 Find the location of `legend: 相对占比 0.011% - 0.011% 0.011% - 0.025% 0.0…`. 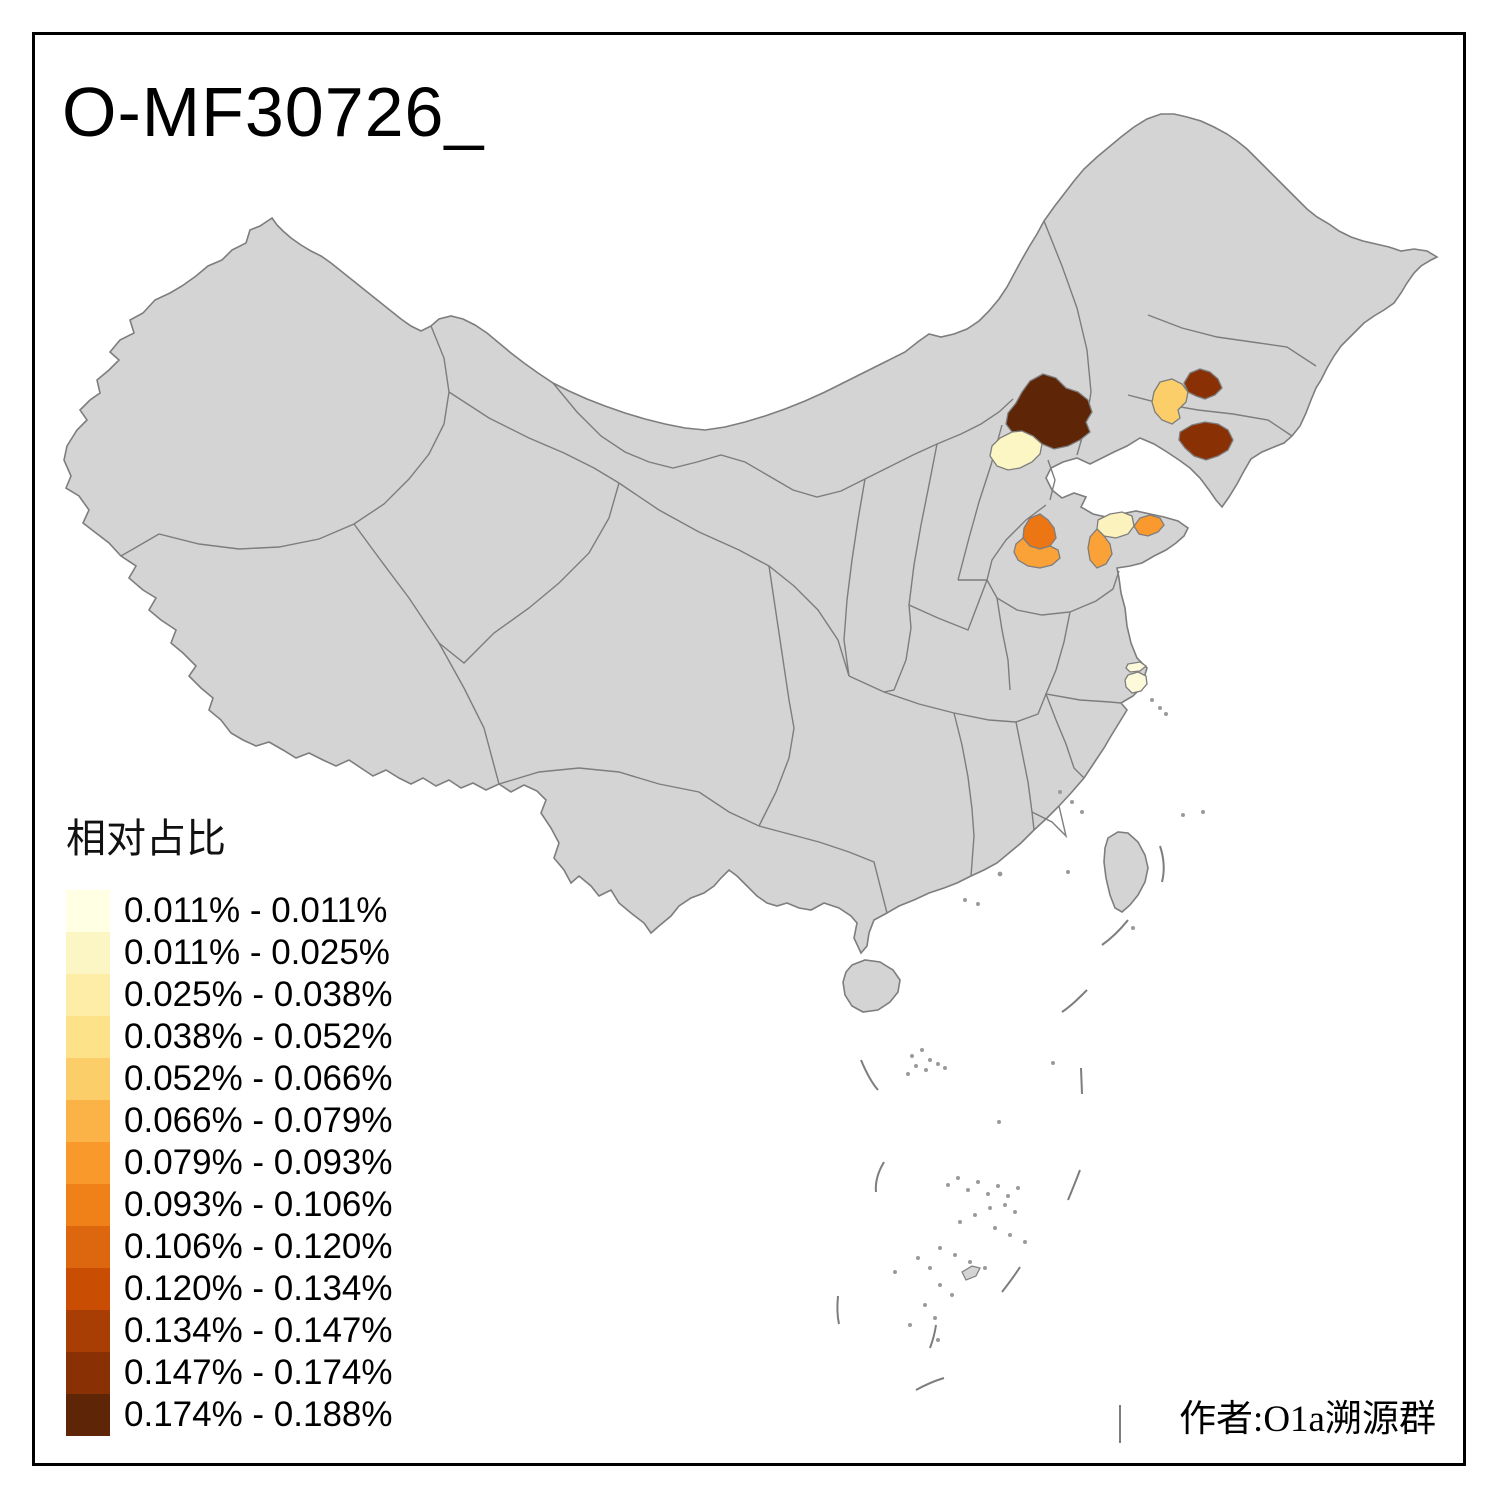

legend: 相对占比 0.011% - 0.011% 0.011% - 0.025% 0.0… is located at coordinates (229, 1121).